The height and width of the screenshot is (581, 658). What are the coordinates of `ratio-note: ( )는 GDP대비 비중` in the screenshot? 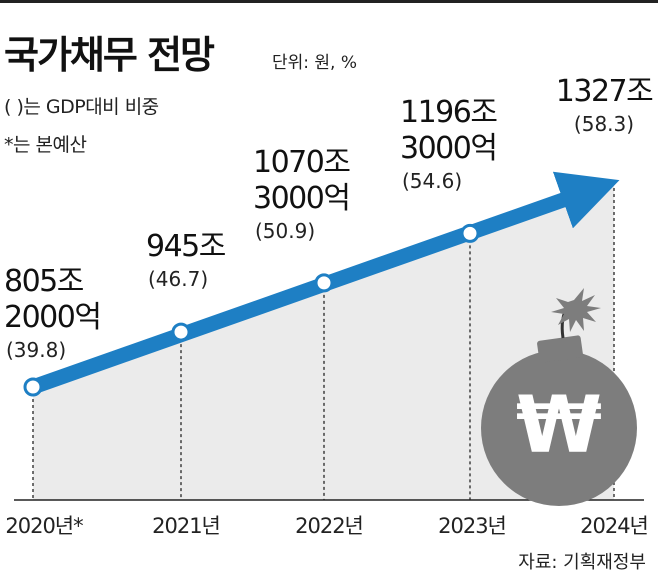 It's located at (81, 107).